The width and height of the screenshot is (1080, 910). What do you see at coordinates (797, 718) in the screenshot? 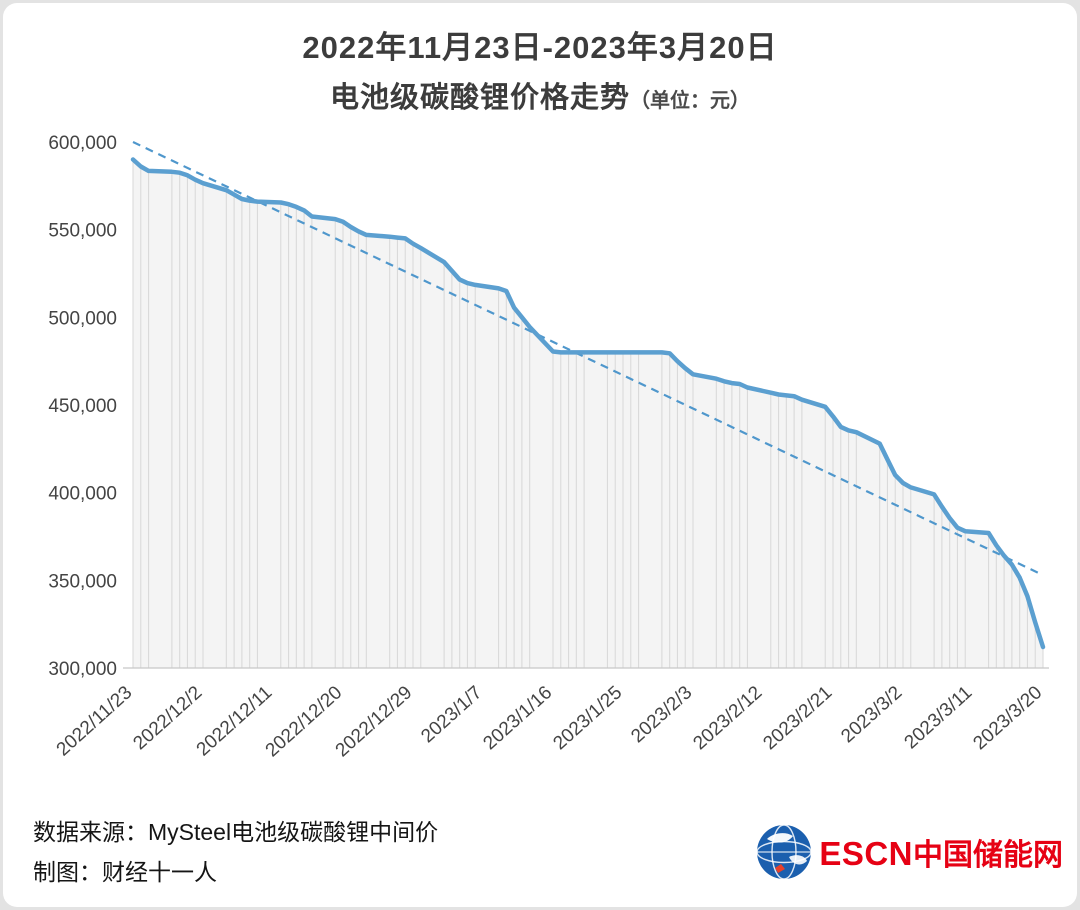
I see `x-axis-label: 2023/2/21` at bounding box center [797, 718].